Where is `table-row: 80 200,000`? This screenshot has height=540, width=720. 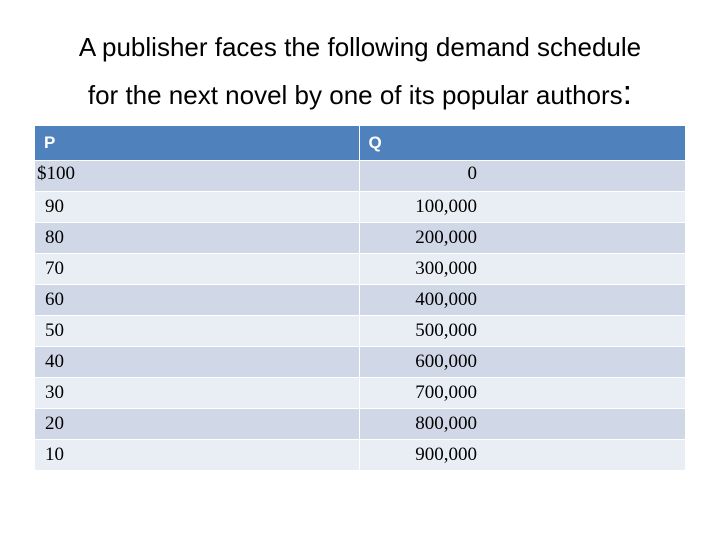 table-row: 80 200,000 is located at coordinates (360, 237).